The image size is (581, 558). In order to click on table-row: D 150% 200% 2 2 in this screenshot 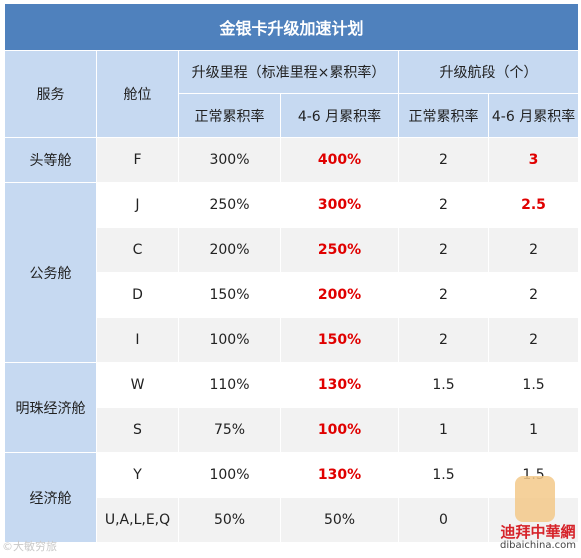, I will do `click(292, 295)`.